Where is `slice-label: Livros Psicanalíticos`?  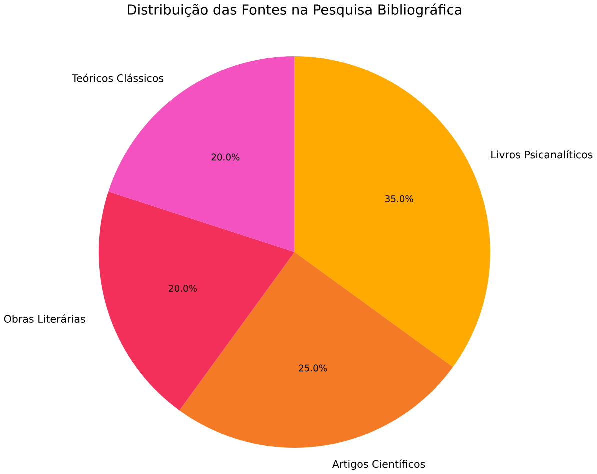
slice-label: Livros Psicanalíticos is located at coordinates (542, 154).